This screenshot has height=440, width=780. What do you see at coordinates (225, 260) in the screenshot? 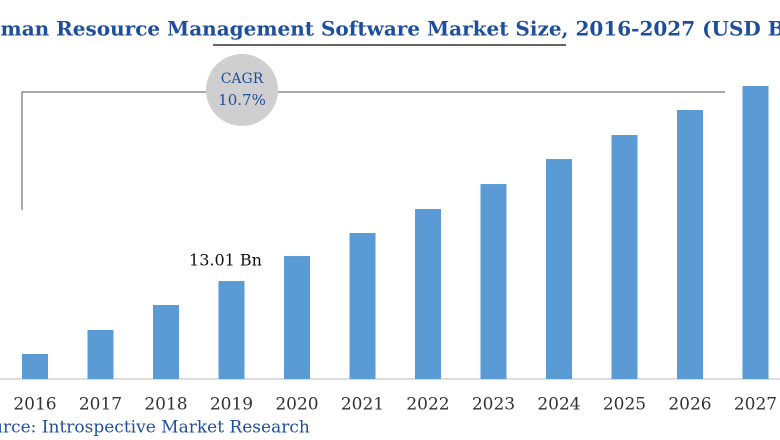
I see `value-label: 13.01 Bn` at bounding box center [225, 260].